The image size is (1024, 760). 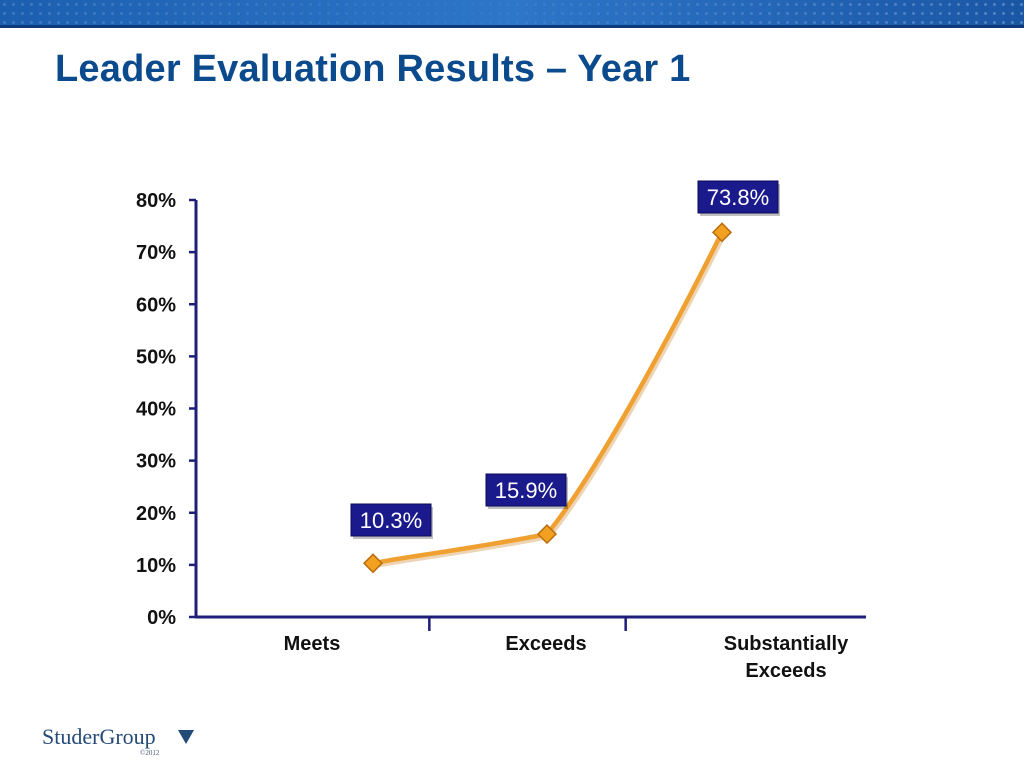 What do you see at coordinates (161, 618) in the screenshot?
I see `y-tick-label: 0%` at bounding box center [161, 618].